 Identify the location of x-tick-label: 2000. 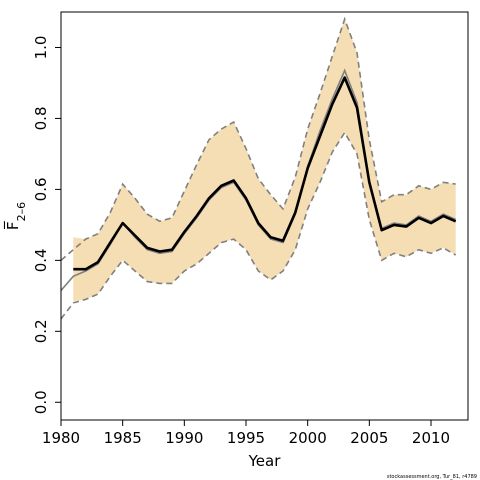
(308, 438).